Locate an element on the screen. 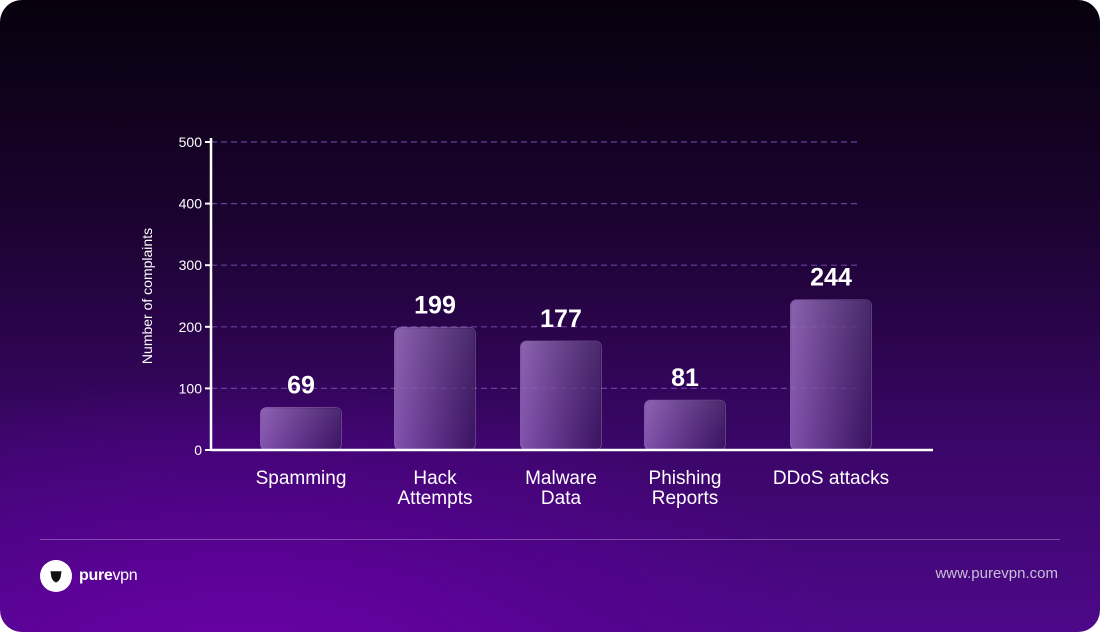 Image resolution: width=1100 pixels, height=632 pixels. y-tick-label: 500 is located at coordinates (191, 142).